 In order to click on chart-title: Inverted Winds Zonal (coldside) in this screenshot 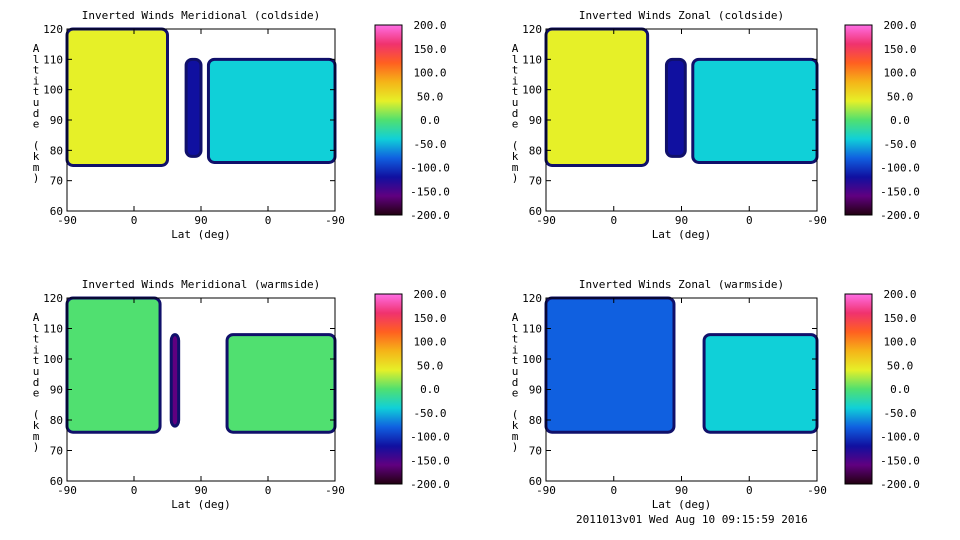, I will do `click(681, 15)`.